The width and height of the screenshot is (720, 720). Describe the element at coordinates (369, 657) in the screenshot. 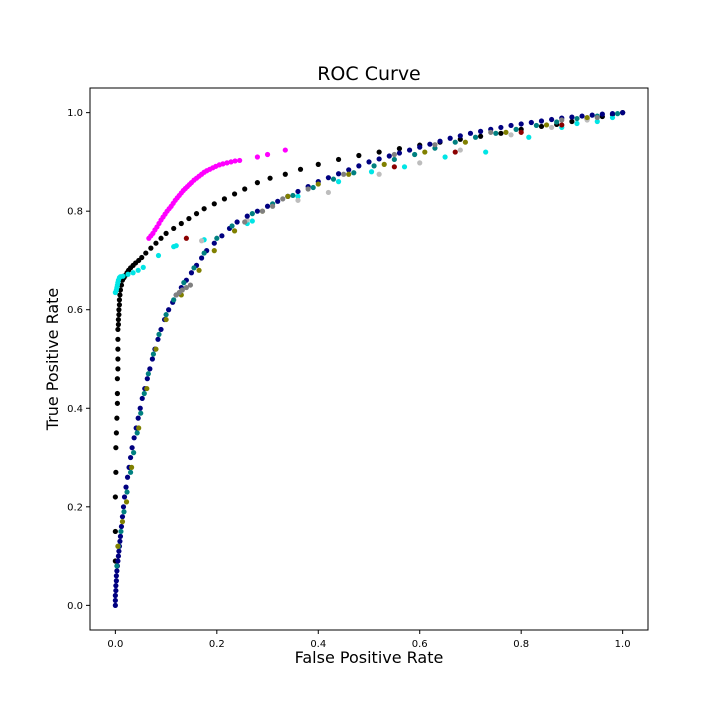

I see `x-axis-label: False Positive Rate` at that location.